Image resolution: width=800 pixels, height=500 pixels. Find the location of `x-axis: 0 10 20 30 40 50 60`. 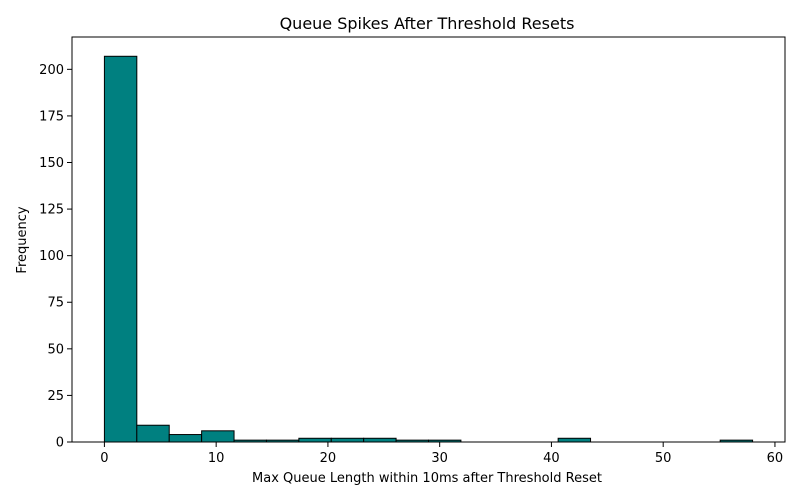

x-axis: 0 10 20 30 40 50 60 is located at coordinates (441, 454).